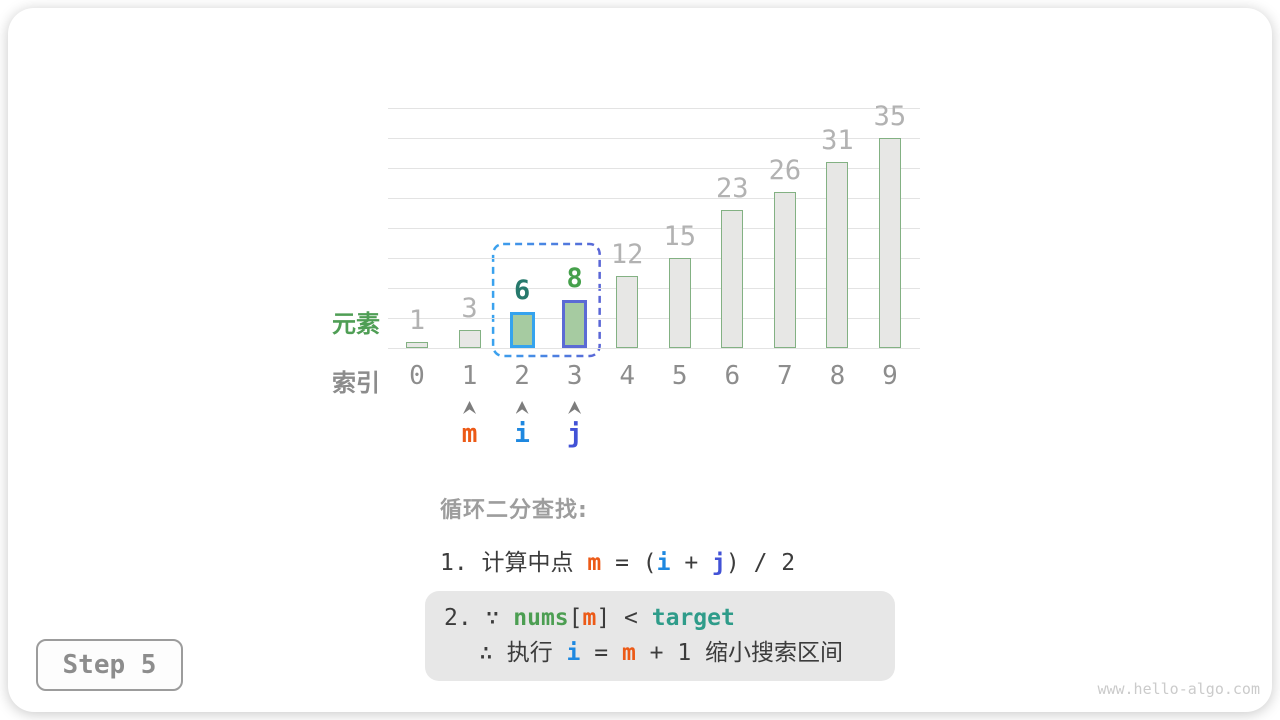 The image size is (1280, 720). Describe the element at coordinates (601, 653) in the screenshot. I see `formula-segment: =` at that location.